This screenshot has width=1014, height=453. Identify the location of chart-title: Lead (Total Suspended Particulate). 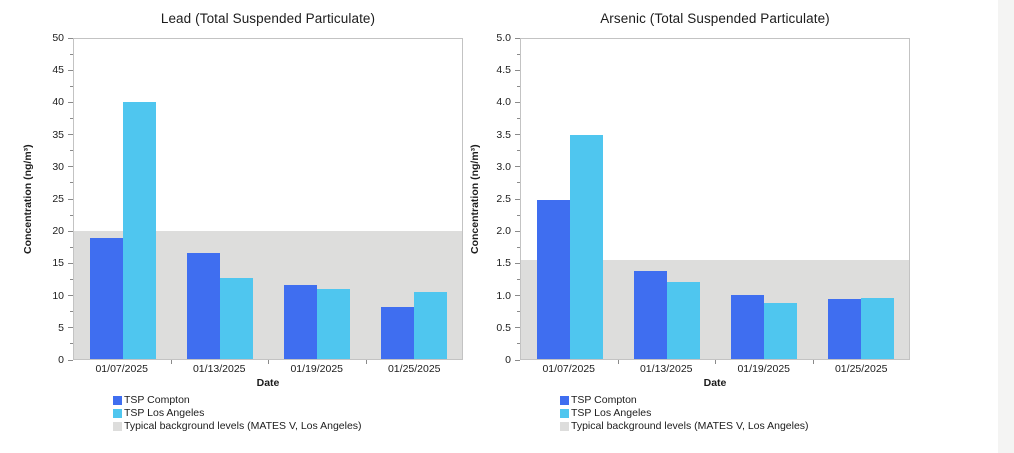
(268, 18).